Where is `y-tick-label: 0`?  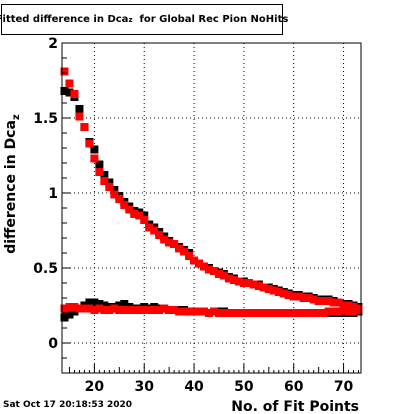
y-tick-label: 0 is located at coordinates (53, 344).